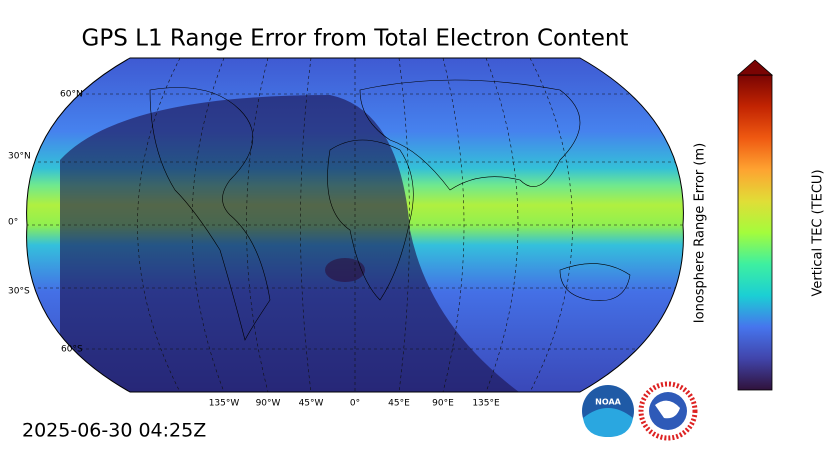 This screenshot has width=832, height=468. Describe the element at coordinates (818, 232) in the screenshot. I see `right-axis-label: Vertical TEC (TECU)` at that location.